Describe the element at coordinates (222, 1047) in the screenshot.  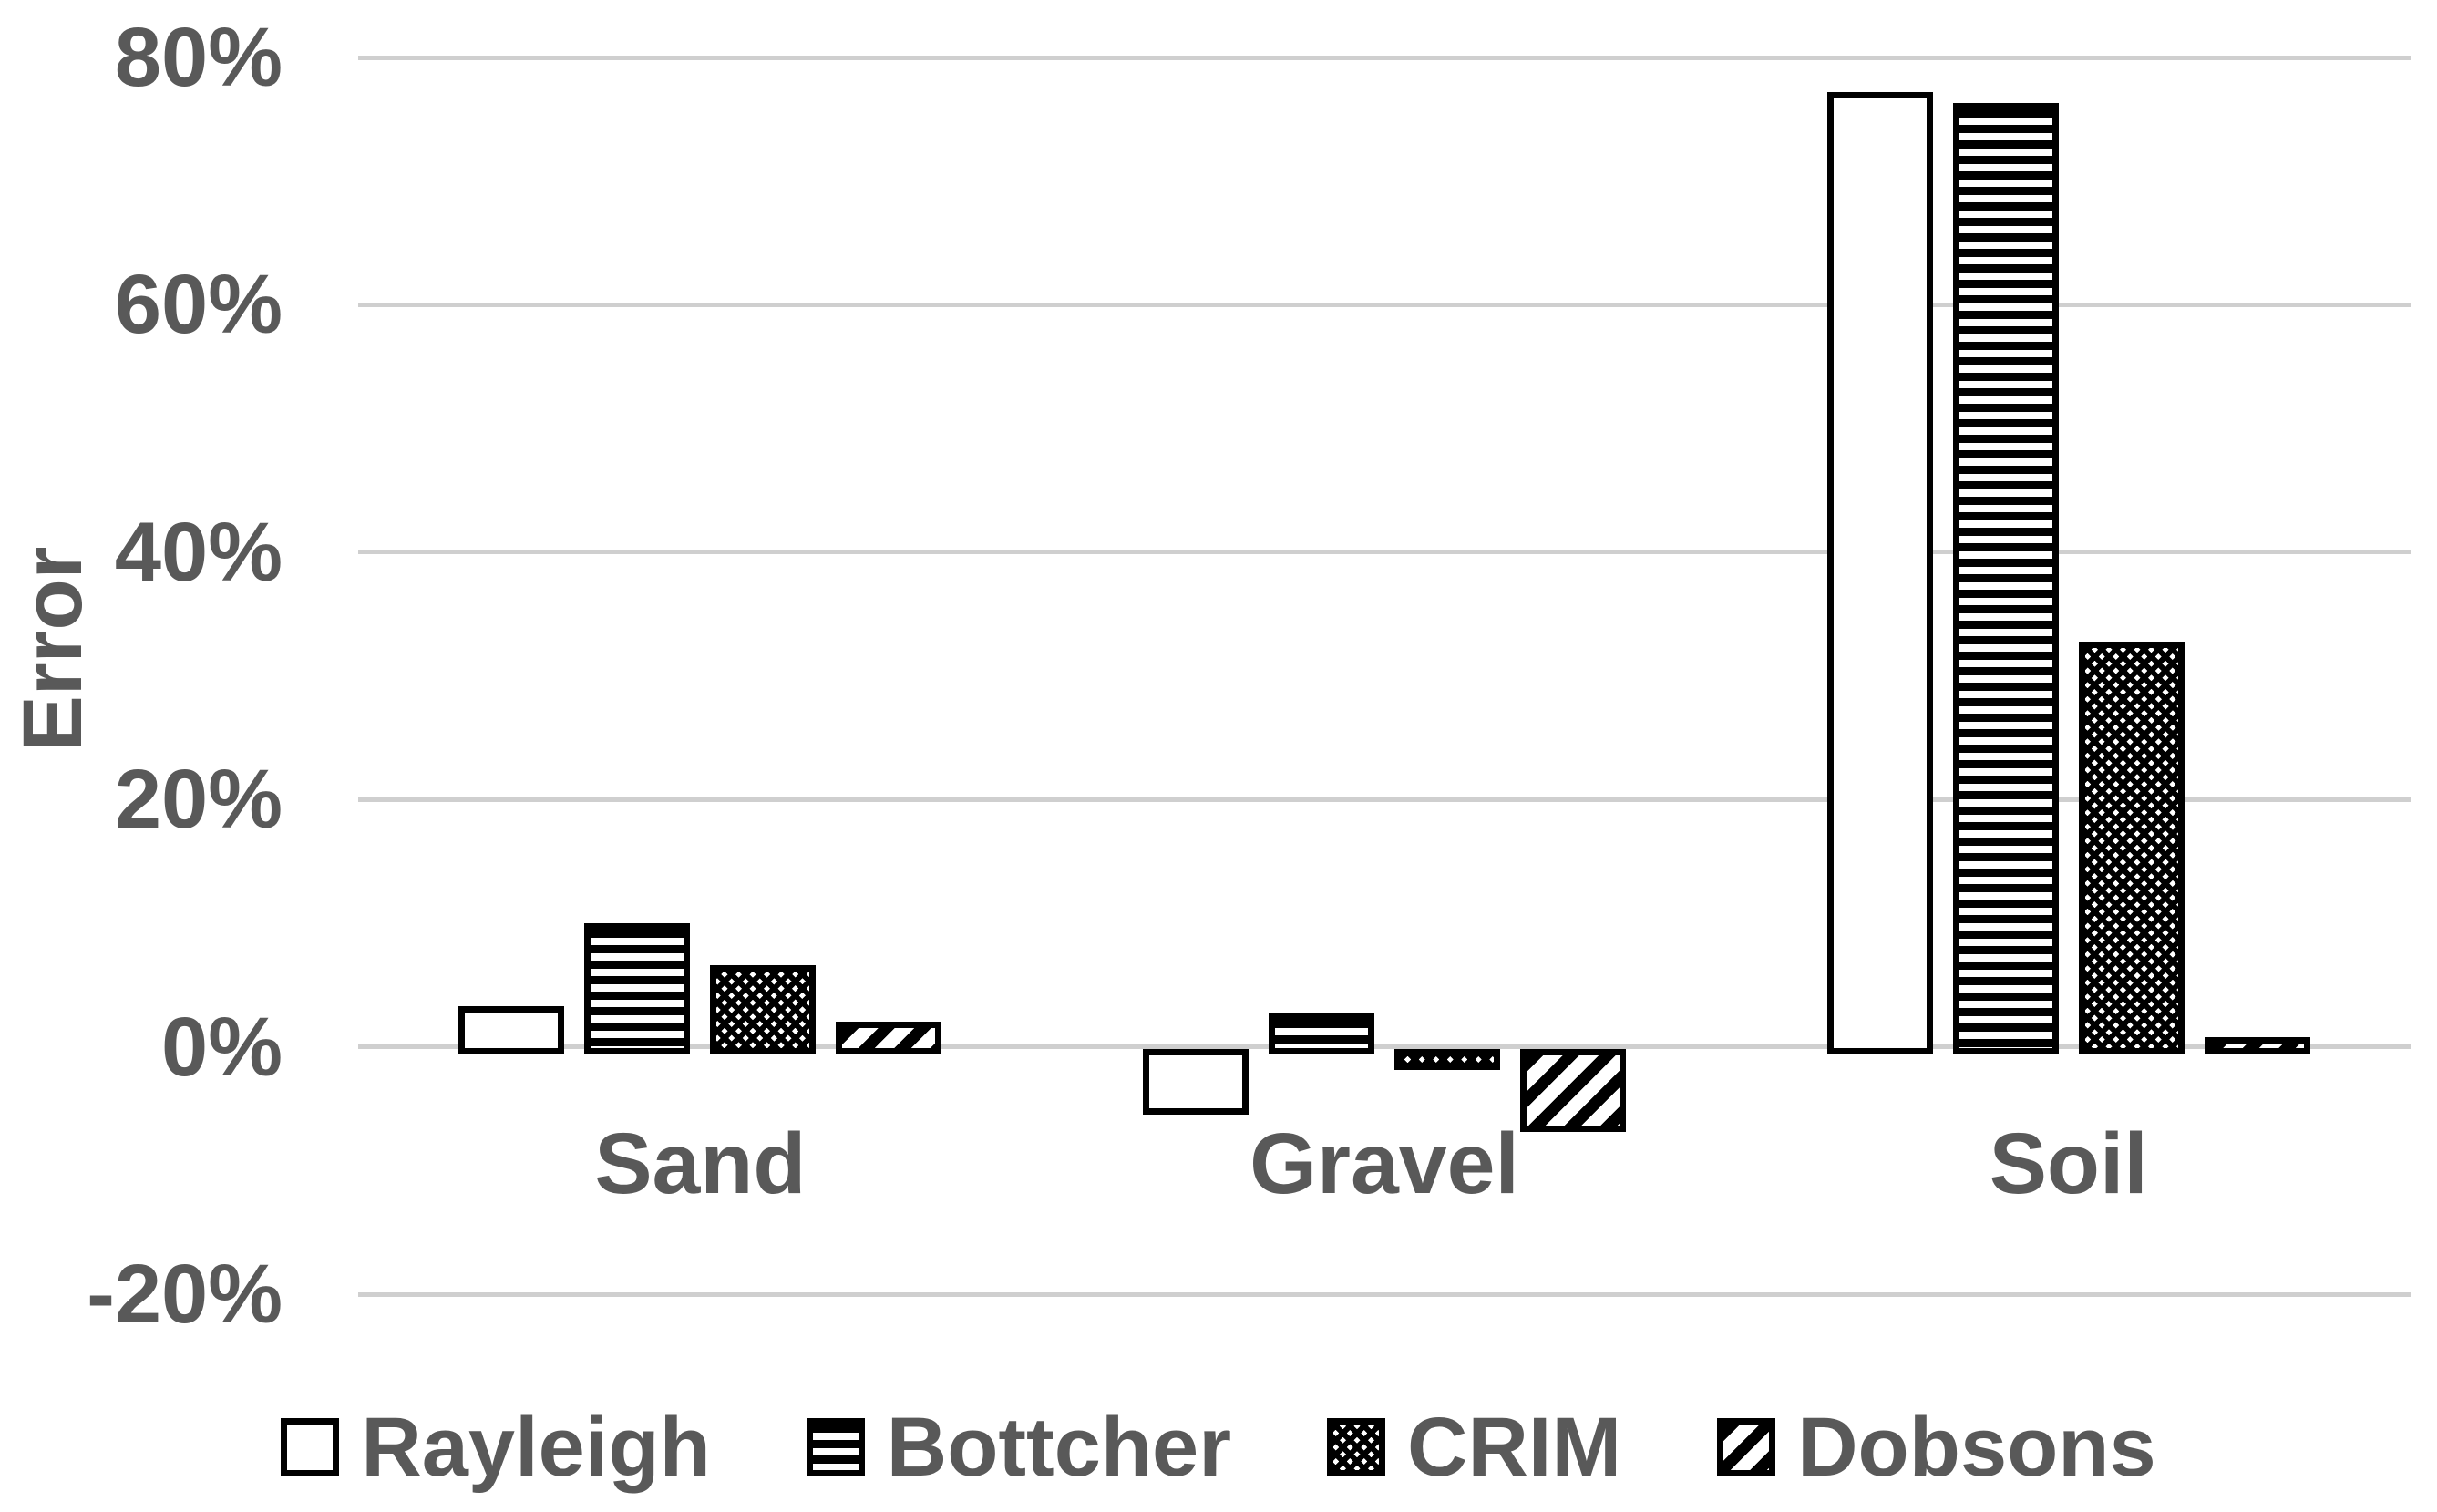
I see `y-tick-label-0-: 0%` at that location.